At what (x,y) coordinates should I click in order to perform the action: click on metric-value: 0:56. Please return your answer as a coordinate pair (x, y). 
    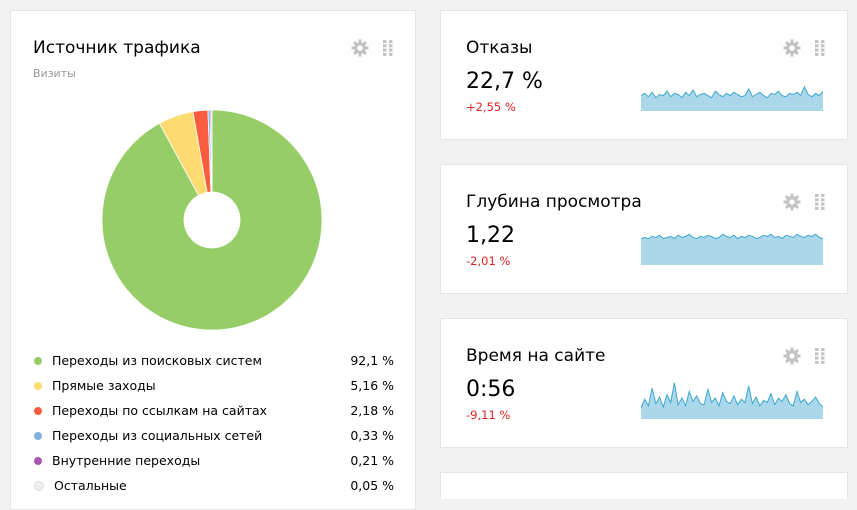
    Looking at the image, I should click on (490, 389).